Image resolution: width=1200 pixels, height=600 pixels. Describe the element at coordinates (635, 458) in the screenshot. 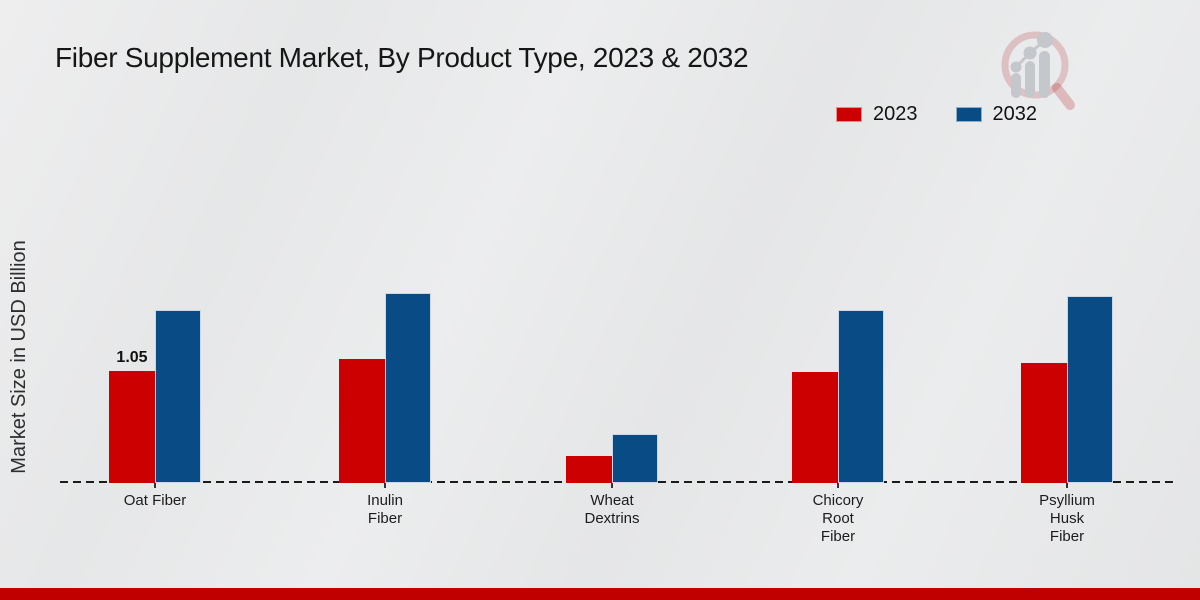

I see `bar-2032-wheat-dextrins` at that location.